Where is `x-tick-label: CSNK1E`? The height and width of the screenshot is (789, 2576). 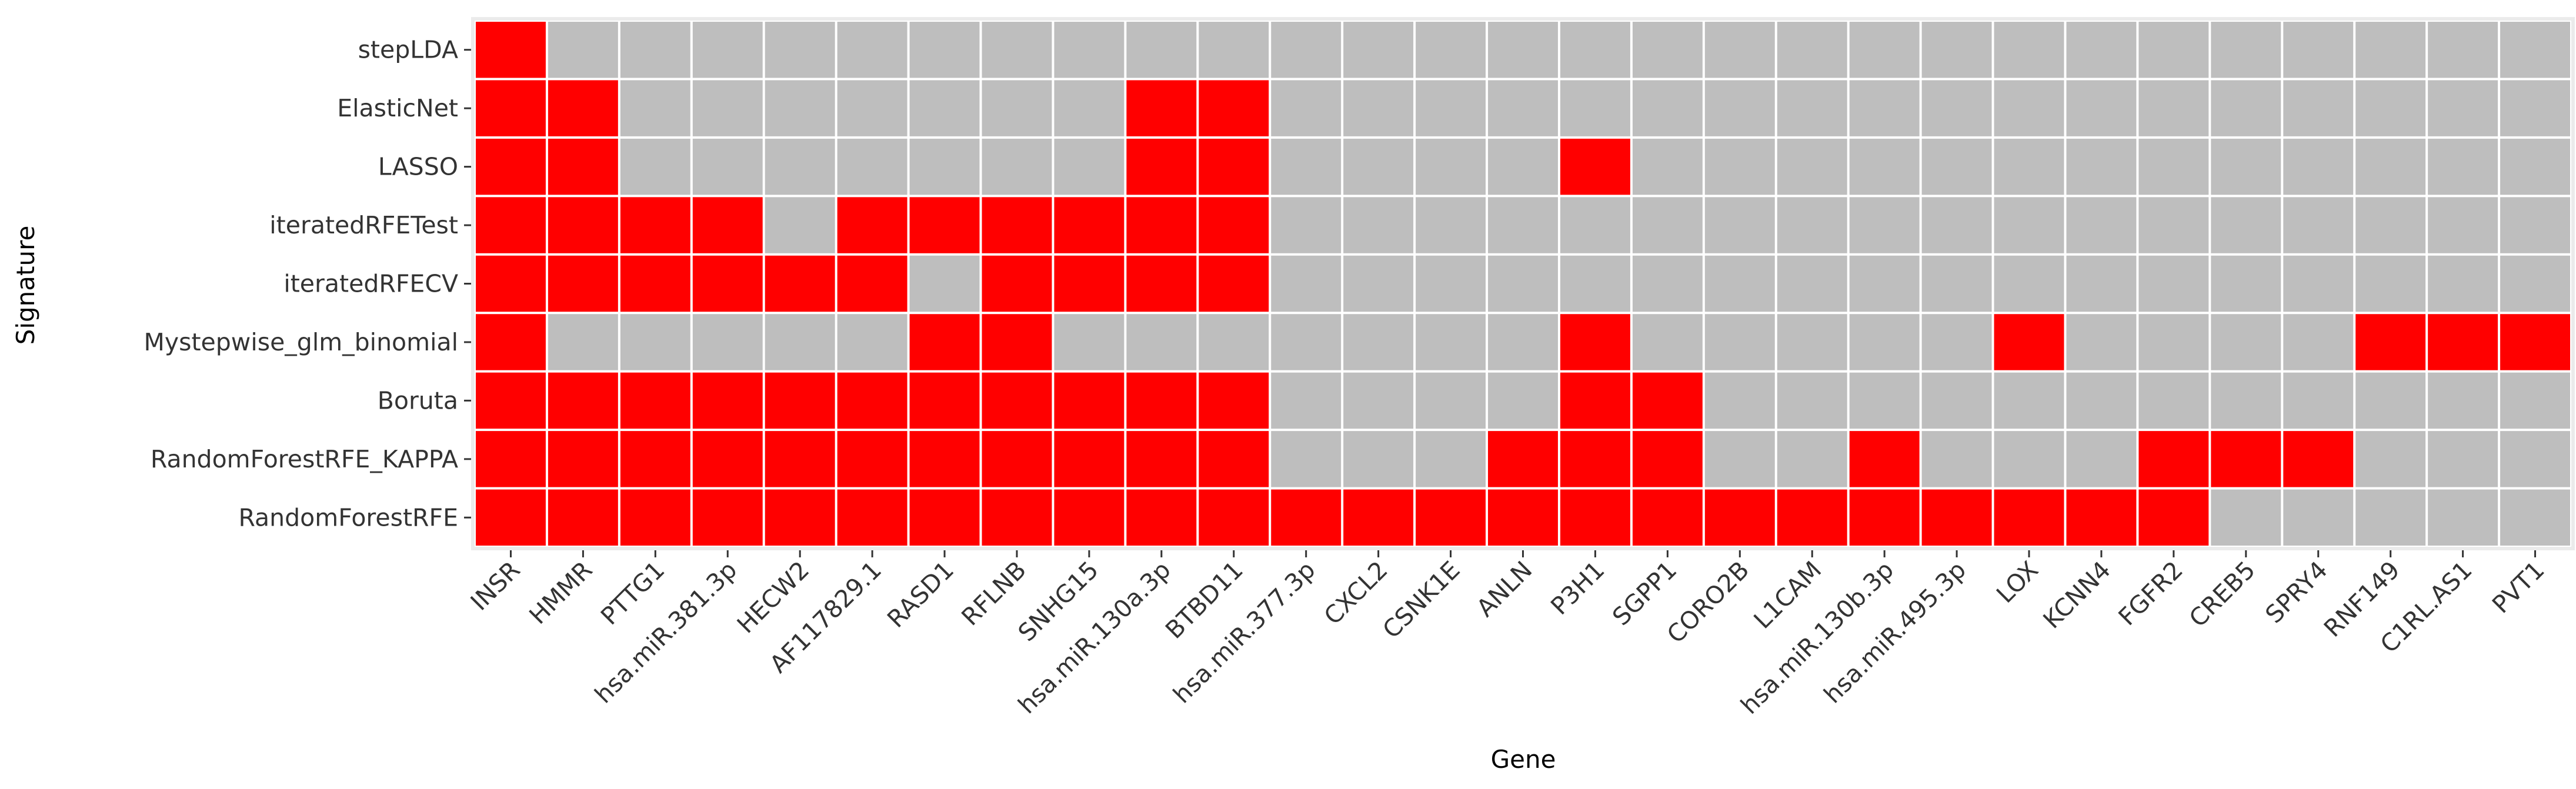 x-tick-label: CSNK1E is located at coordinates (1421, 600).